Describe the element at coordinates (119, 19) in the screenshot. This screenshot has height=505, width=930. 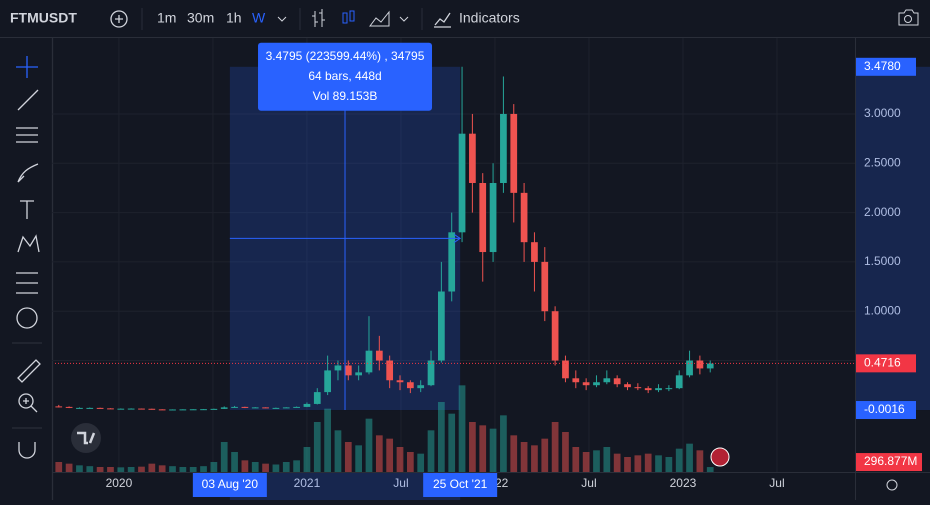
I see `compare-button` at that location.